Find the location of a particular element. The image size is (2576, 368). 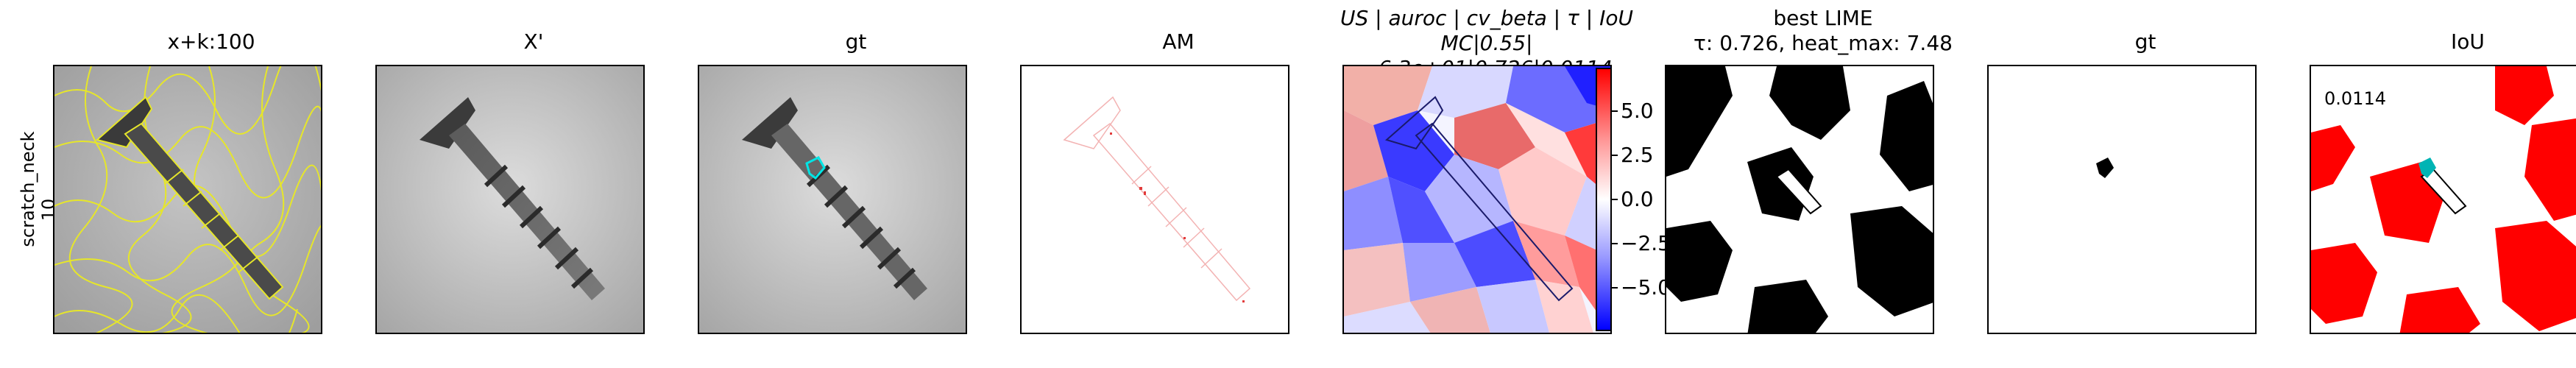

heatmap is located at coordinates (1477, 200).